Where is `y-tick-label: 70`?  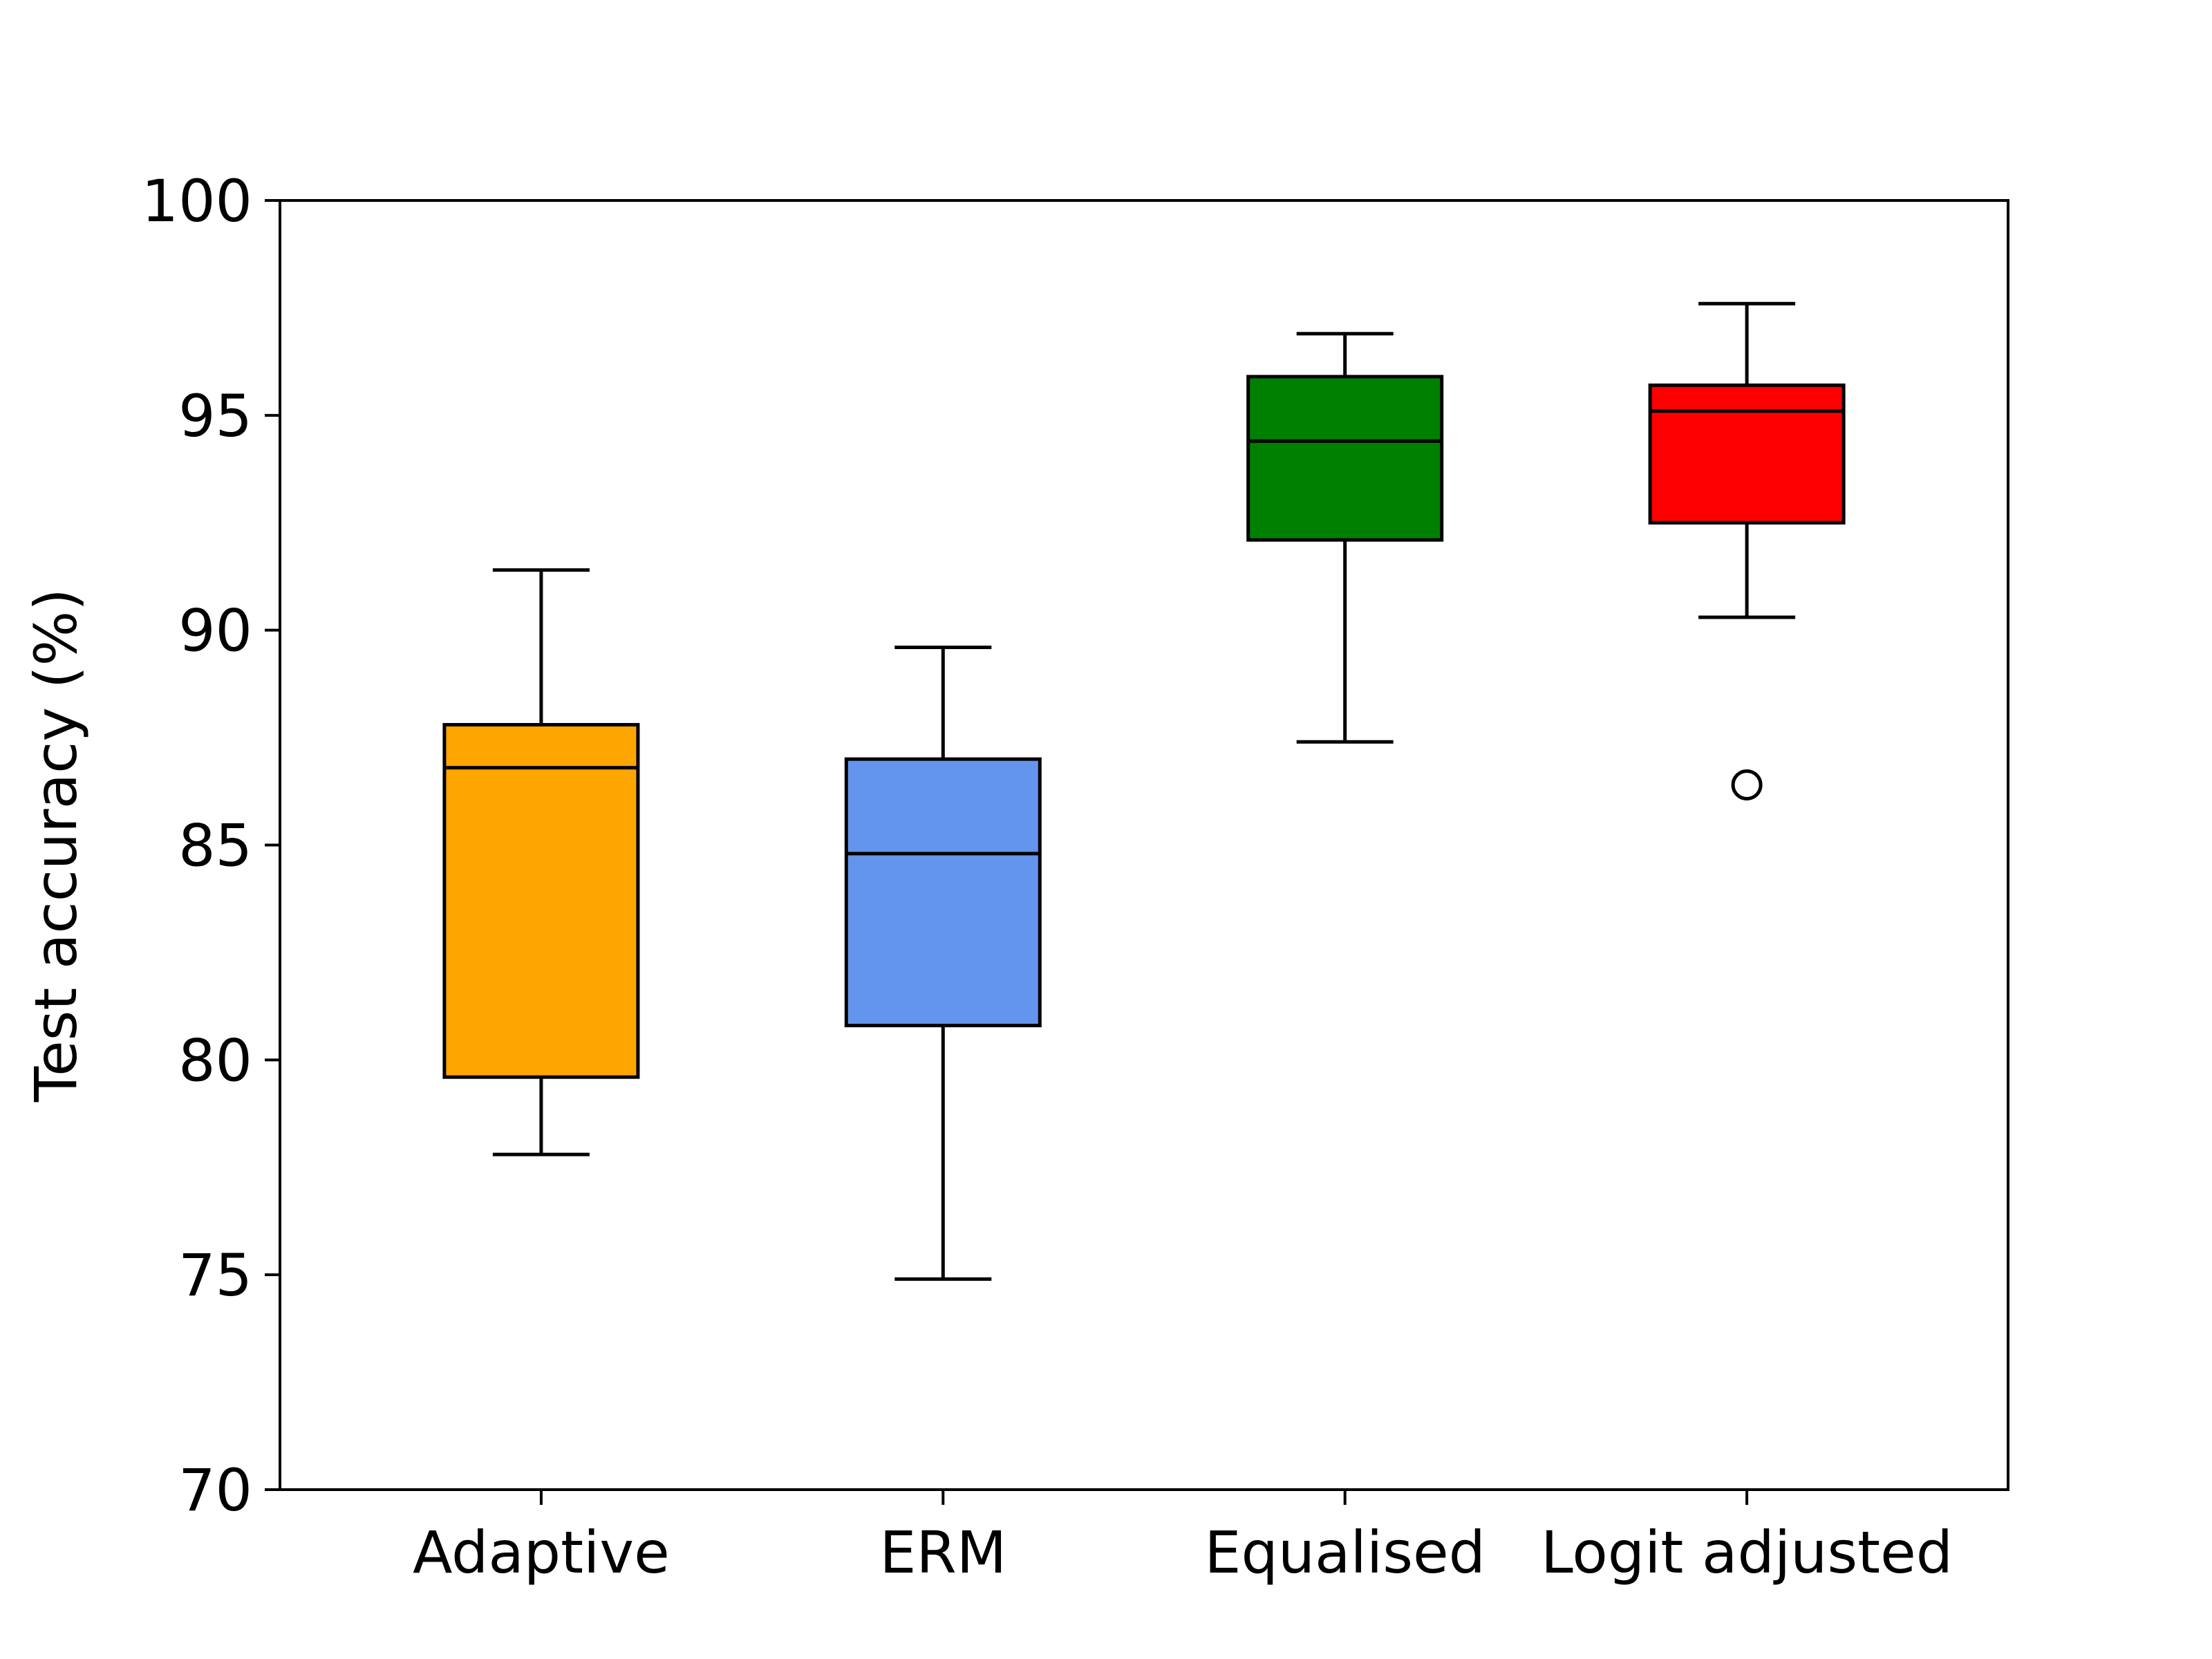 y-tick-label: 70 is located at coordinates (215, 1490).